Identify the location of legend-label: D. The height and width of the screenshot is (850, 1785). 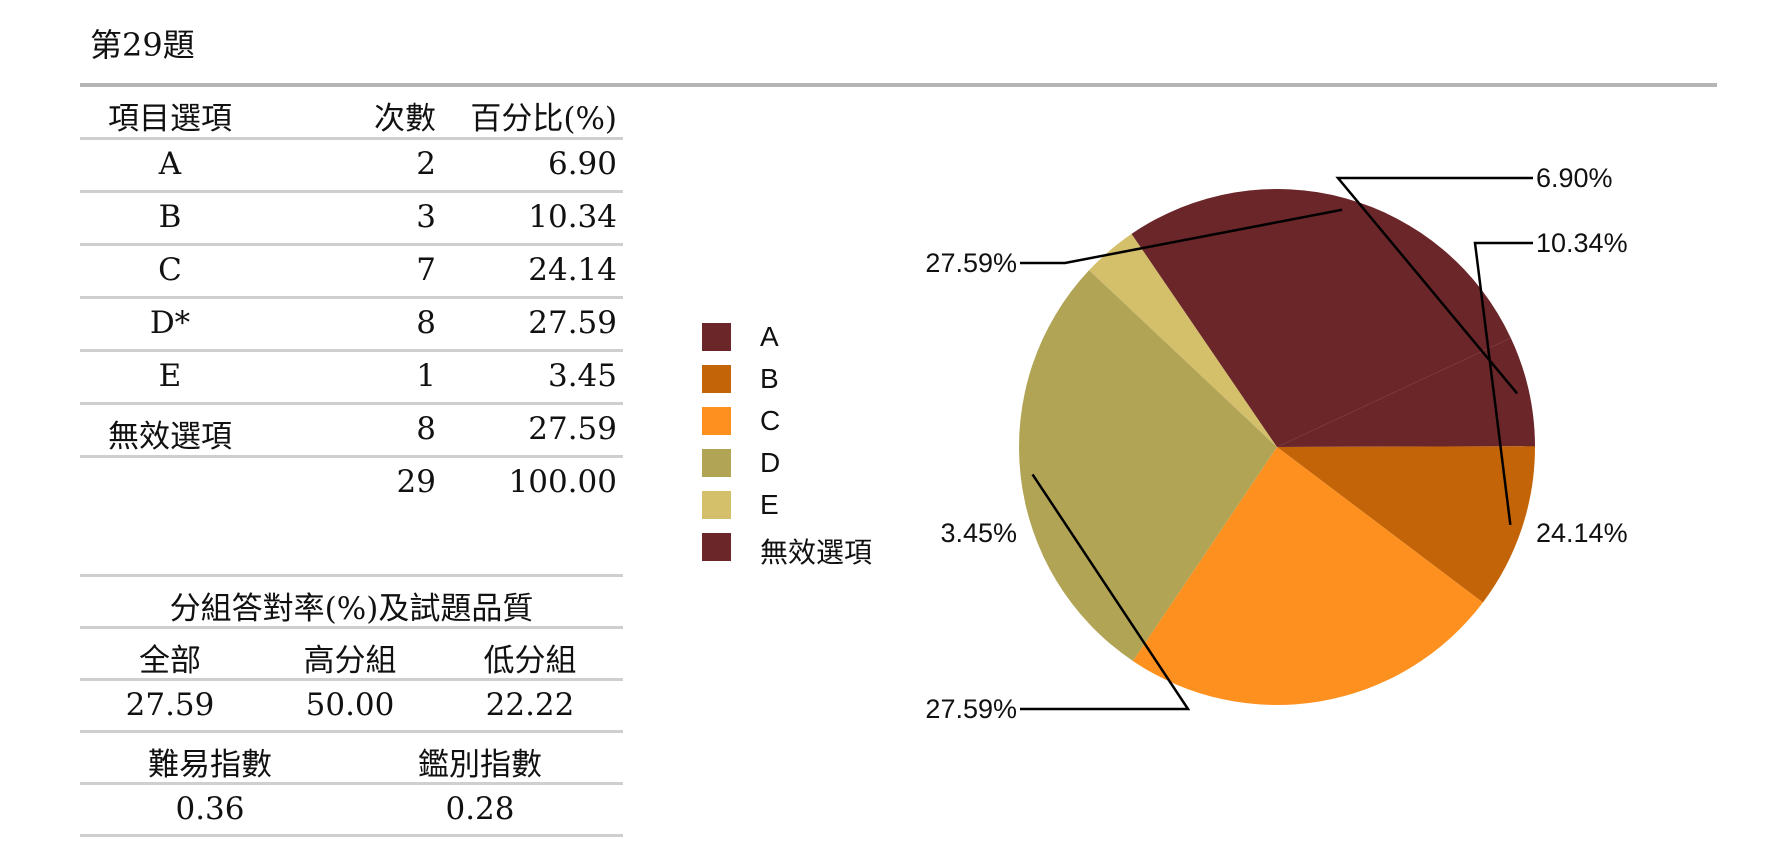
(770, 462).